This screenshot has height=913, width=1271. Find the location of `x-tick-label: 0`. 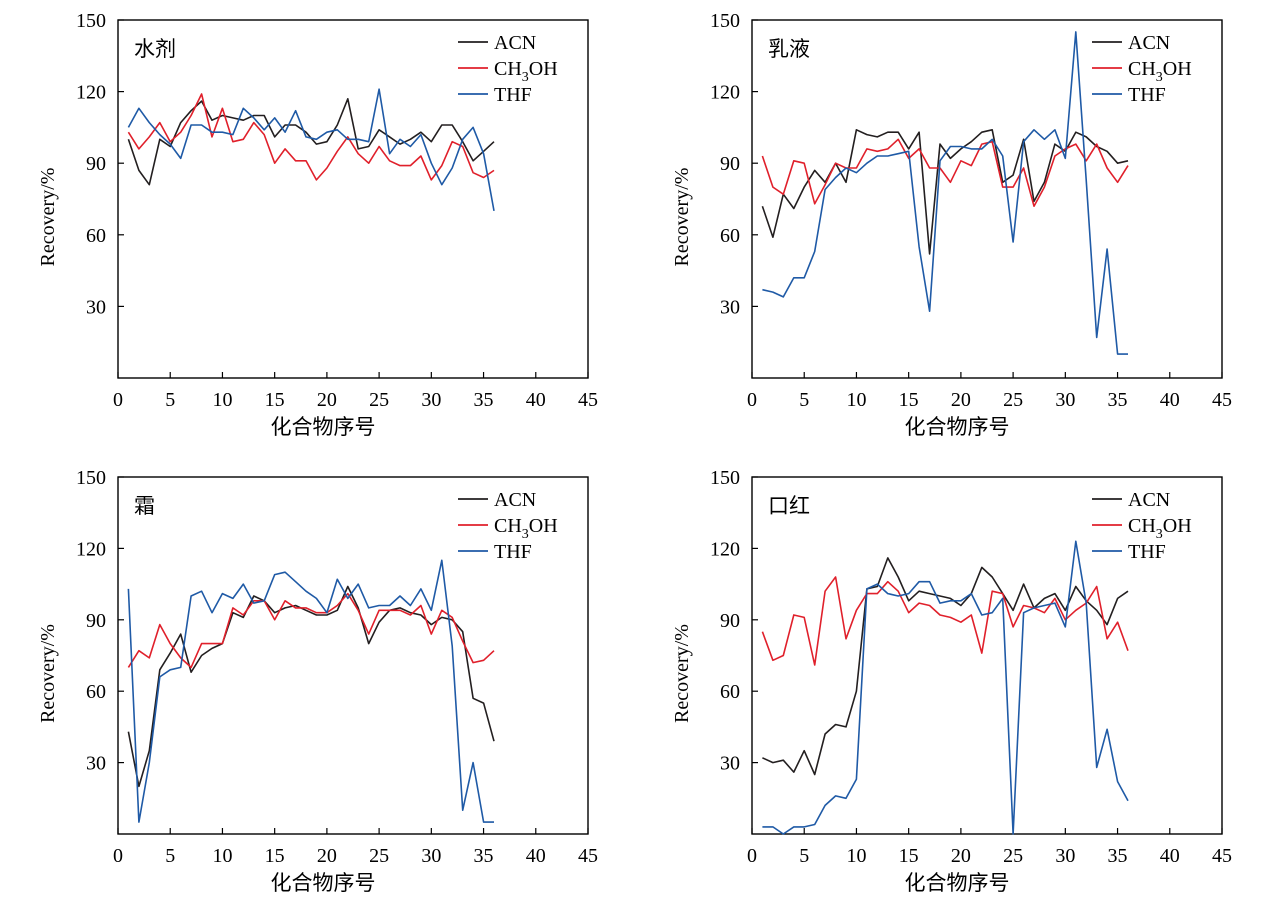

x-tick-label: 0 is located at coordinates (118, 856).